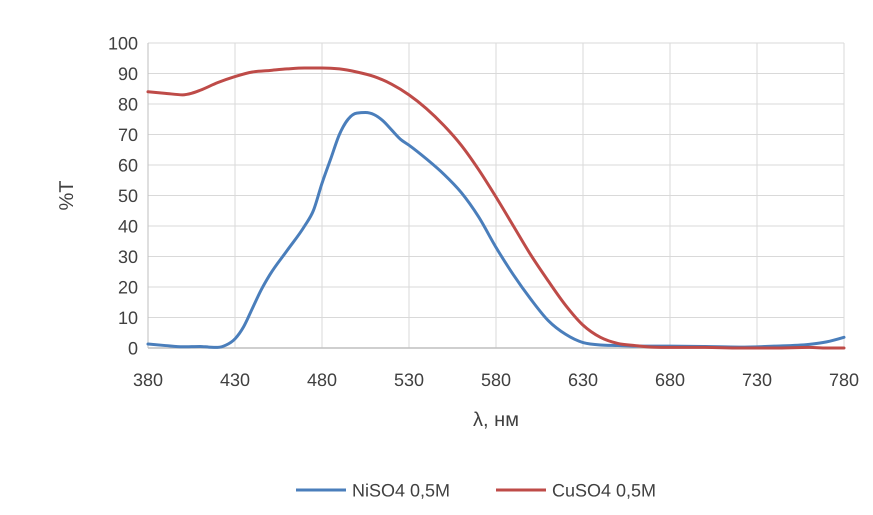  I want to click on x-tick-label: 430, so click(235, 380).